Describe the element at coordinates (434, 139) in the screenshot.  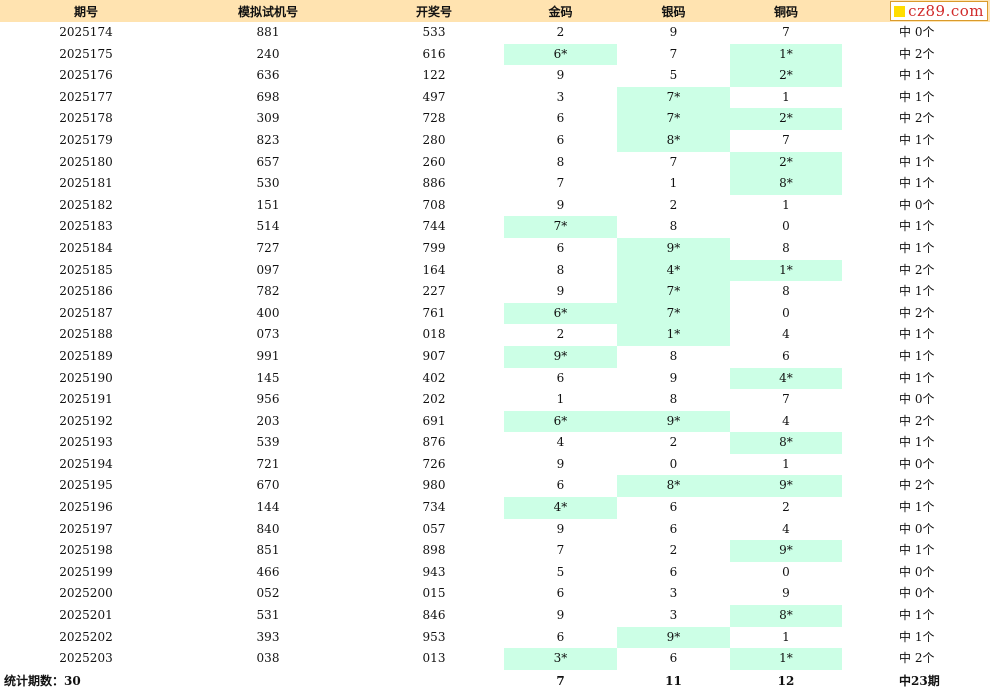
I see `cell-draw-number: 280` at that location.